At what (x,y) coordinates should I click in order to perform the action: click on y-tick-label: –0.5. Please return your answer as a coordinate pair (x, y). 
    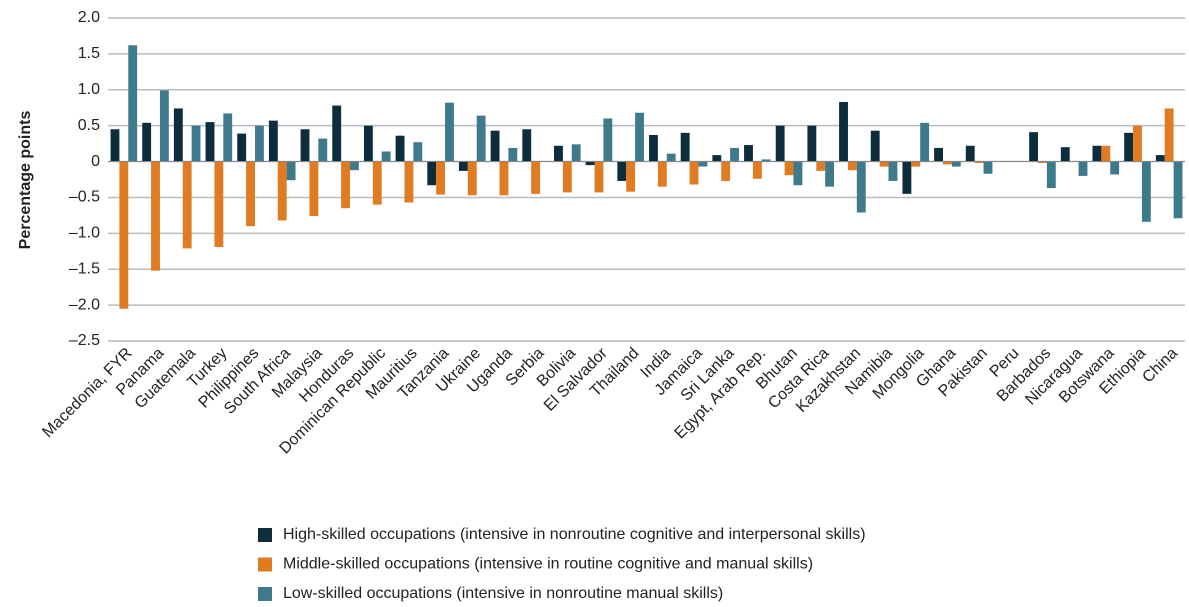
    Looking at the image, I should click on (84, 197).